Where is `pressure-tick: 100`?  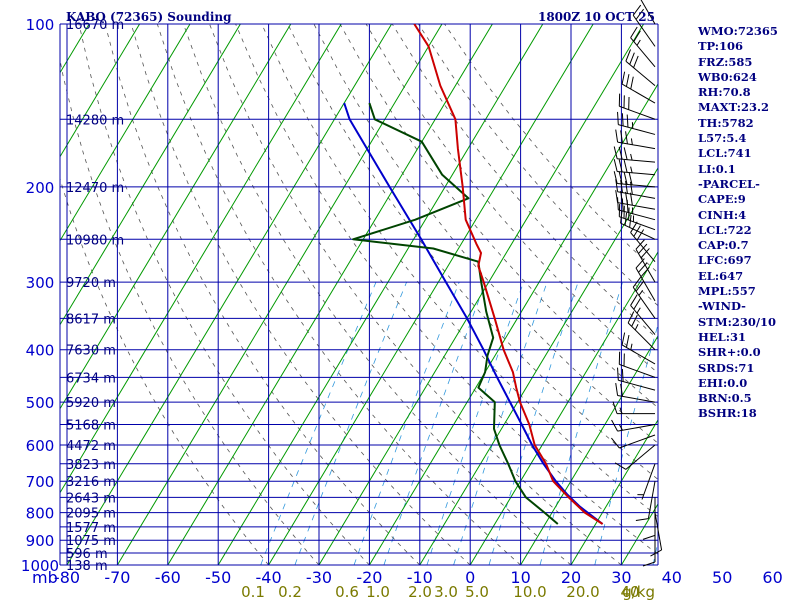 pressure-tick: 100 is located at coordinates (40, 25).